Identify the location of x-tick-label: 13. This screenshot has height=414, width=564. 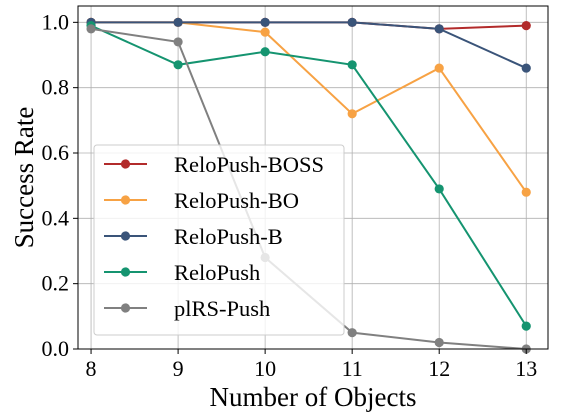
(526, 368).